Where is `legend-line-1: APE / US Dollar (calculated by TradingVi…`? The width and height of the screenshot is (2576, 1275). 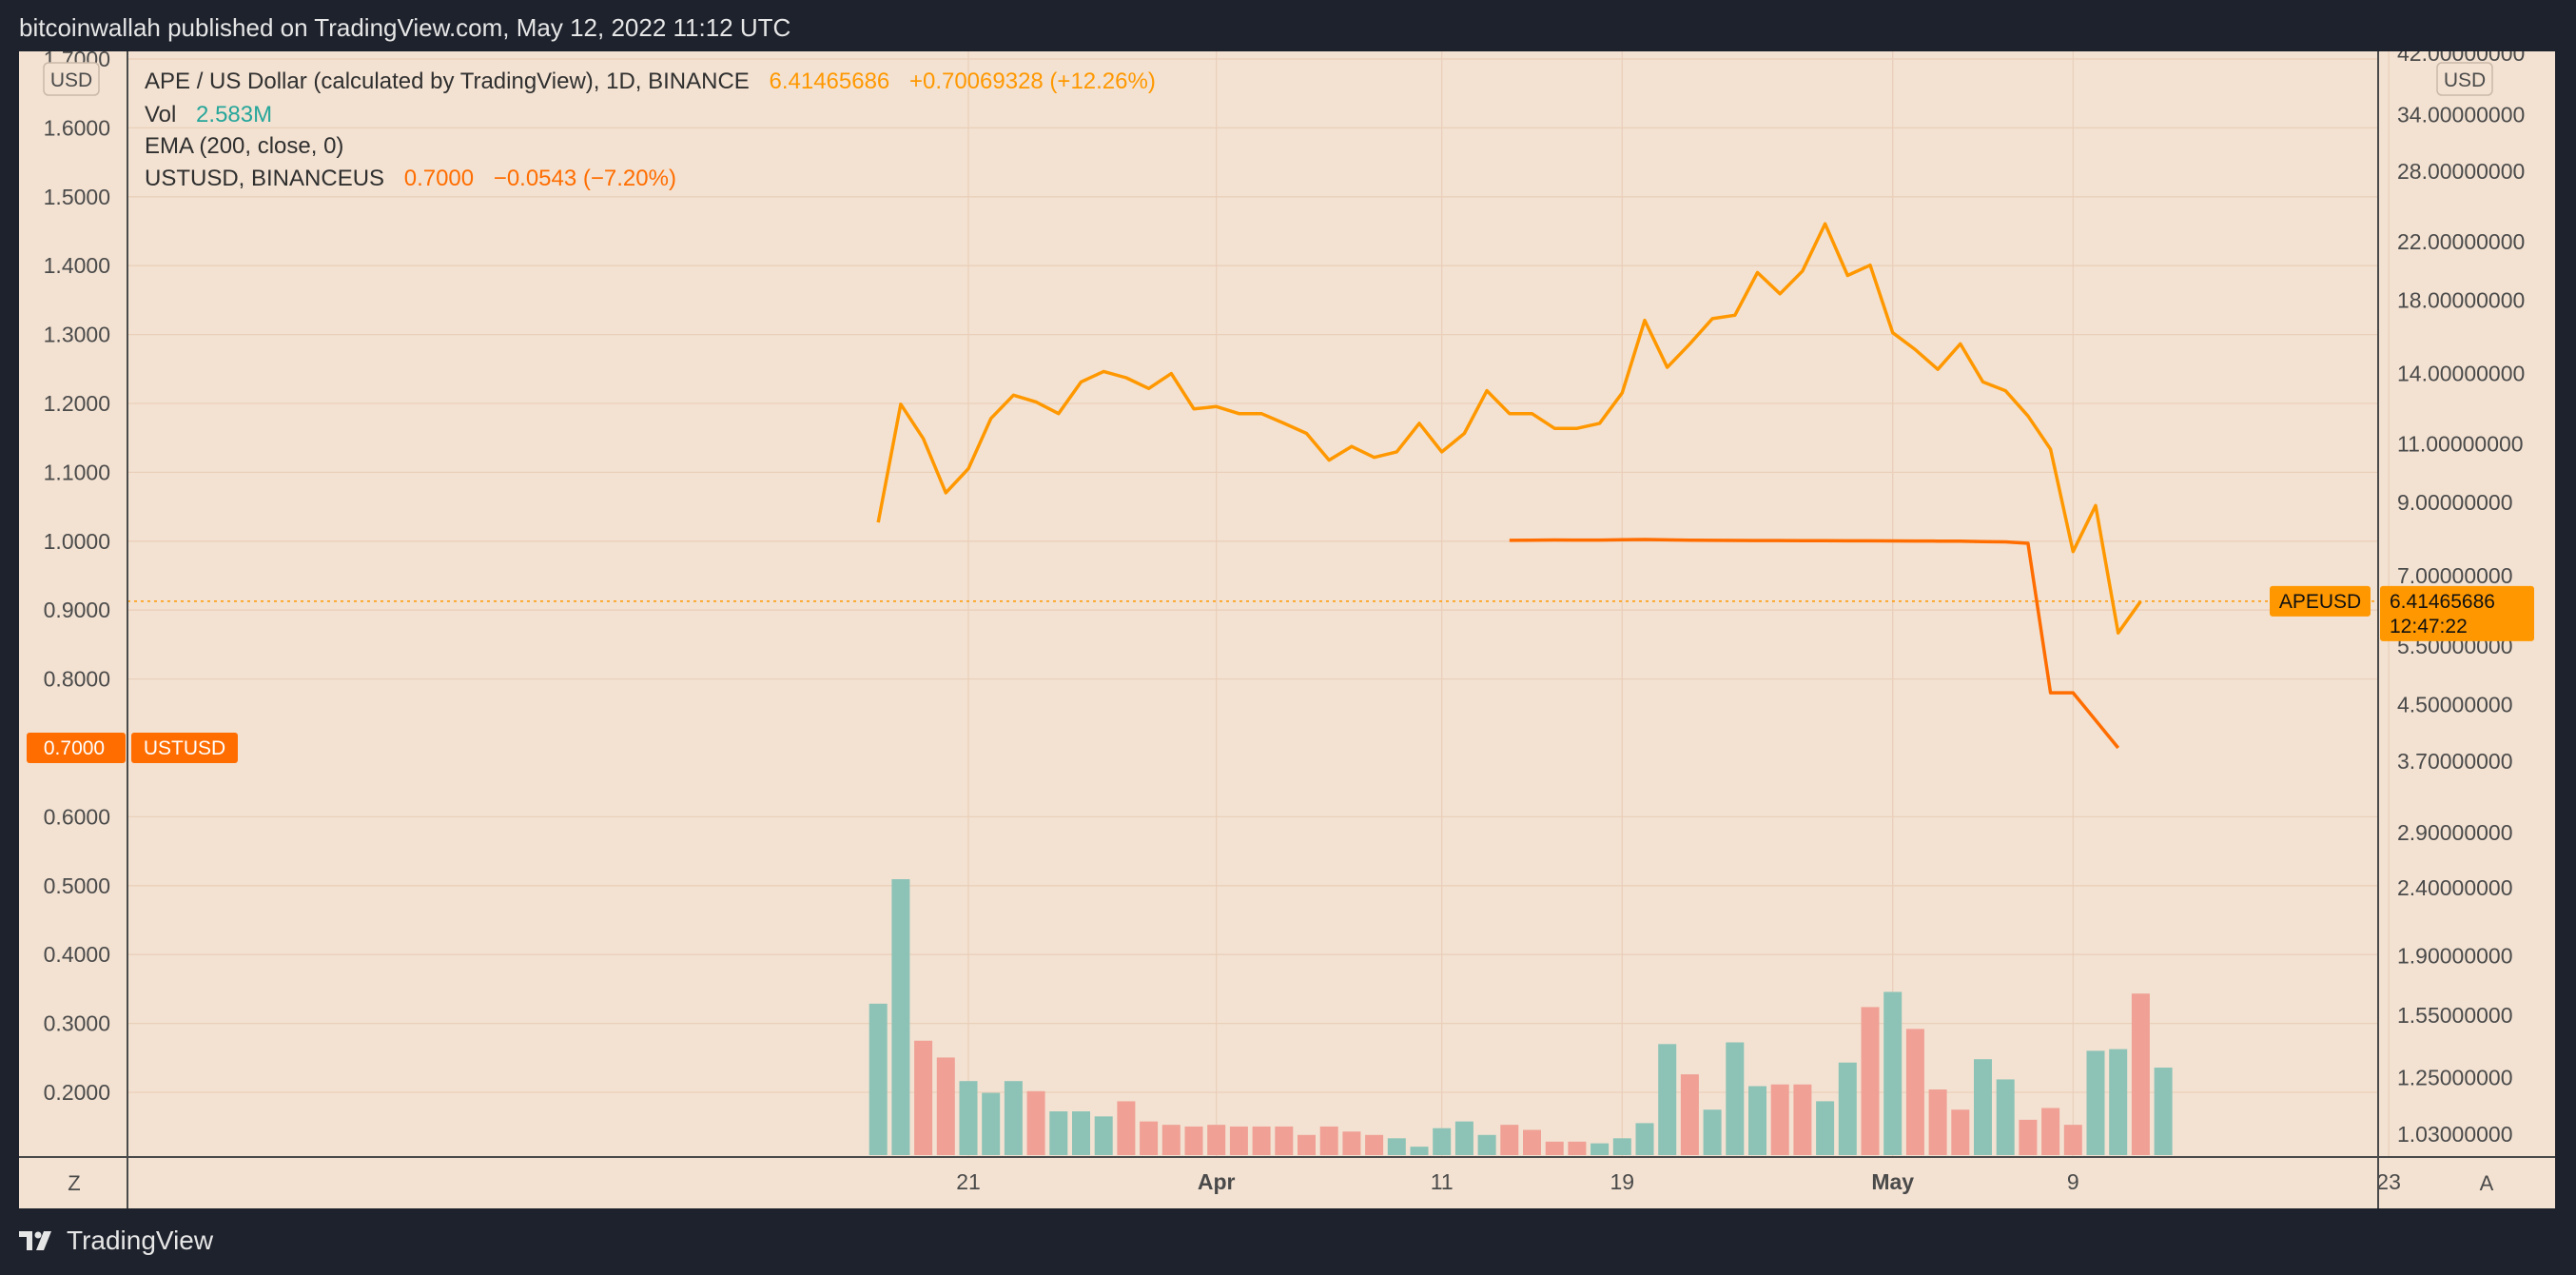 legend-line-1: APE / US Dollar (calculated by TradingVi… is located at coordinates (650, 81).